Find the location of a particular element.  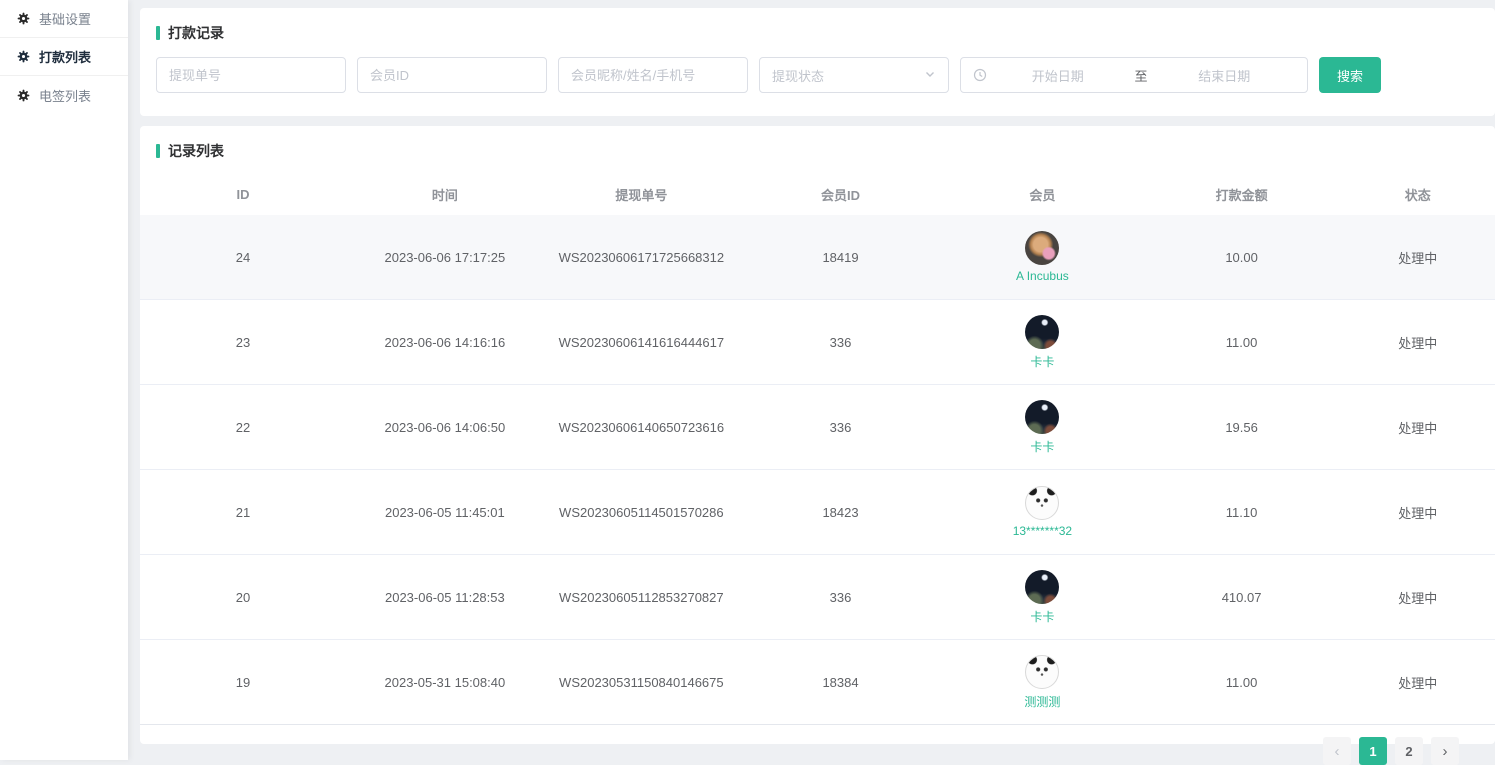

sidebar-item-label: 基础设置 is located at coordinates (65, 18).